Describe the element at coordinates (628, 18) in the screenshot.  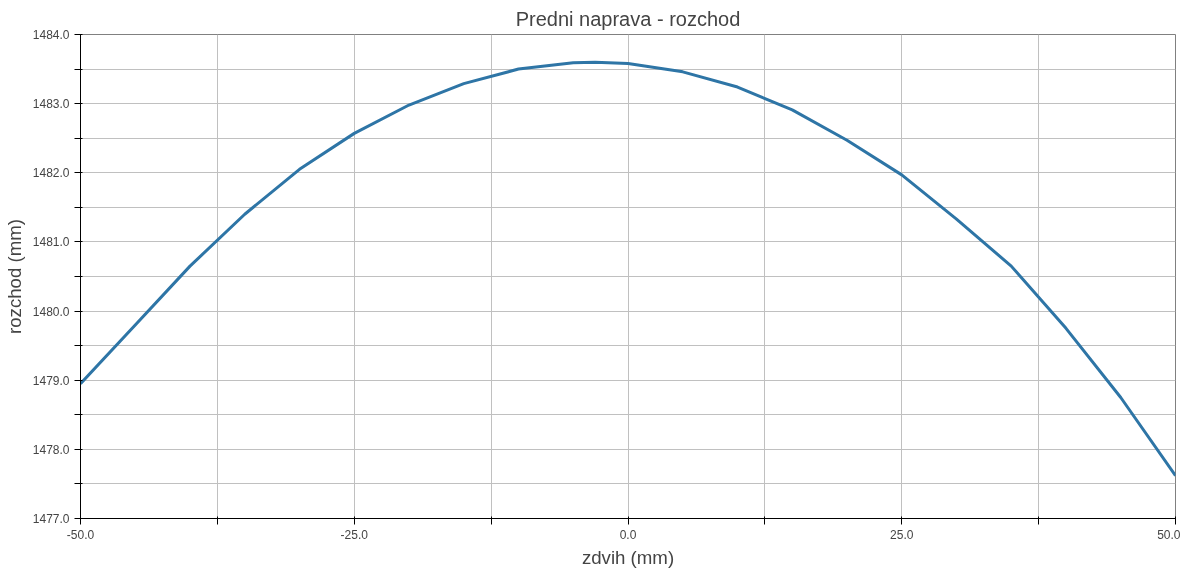
I see `chart-title: Predni naprava - rozchod` at that location.